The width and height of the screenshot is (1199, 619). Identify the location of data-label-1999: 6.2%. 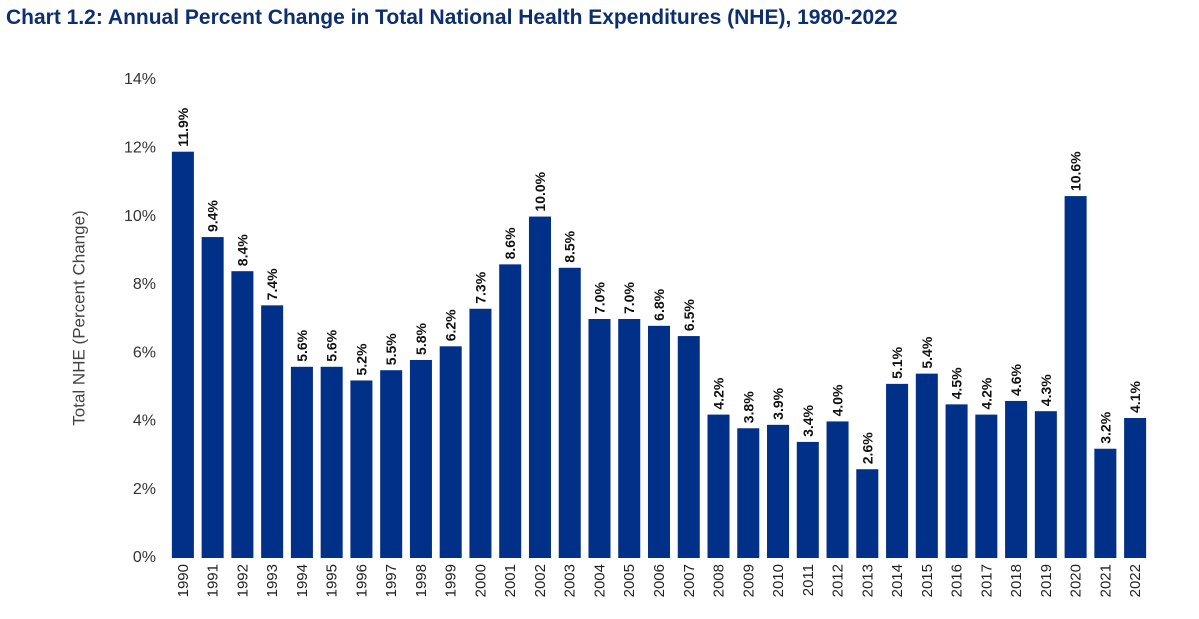
(451, 325).